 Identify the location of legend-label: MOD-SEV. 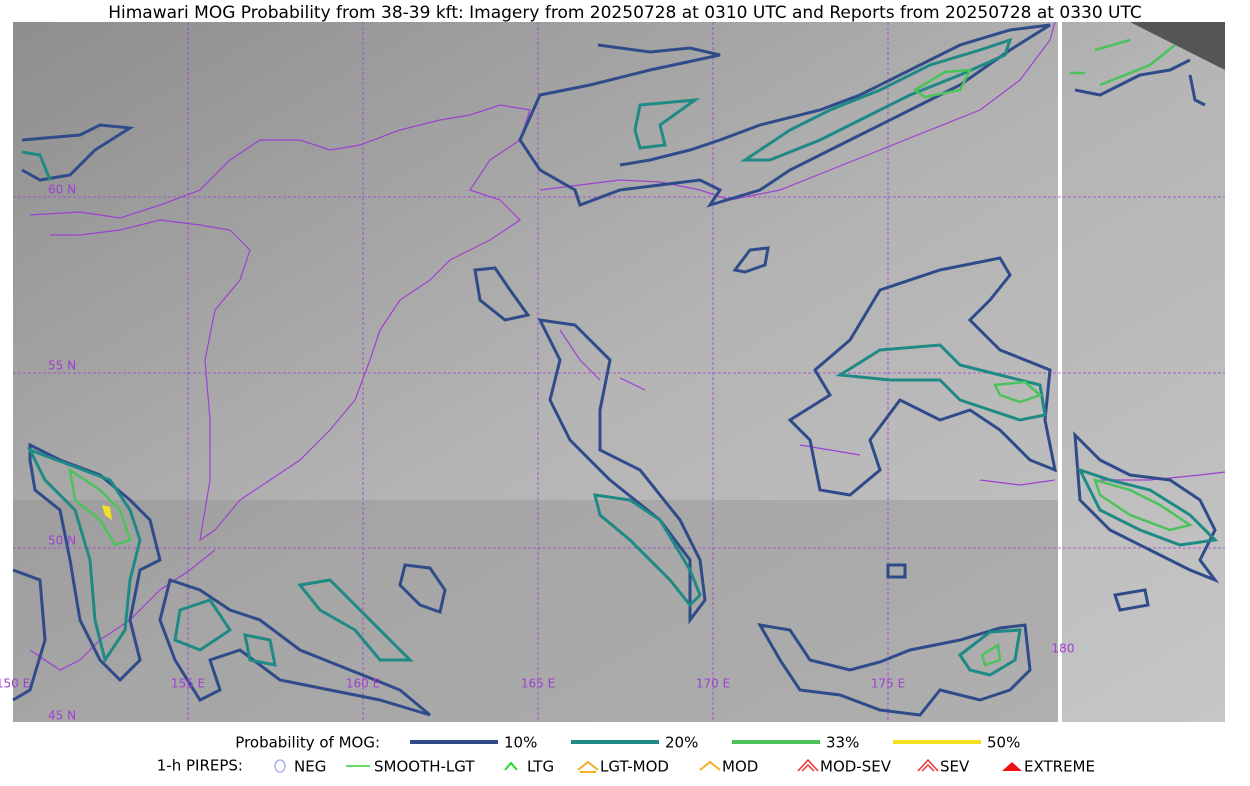
(856, 767).